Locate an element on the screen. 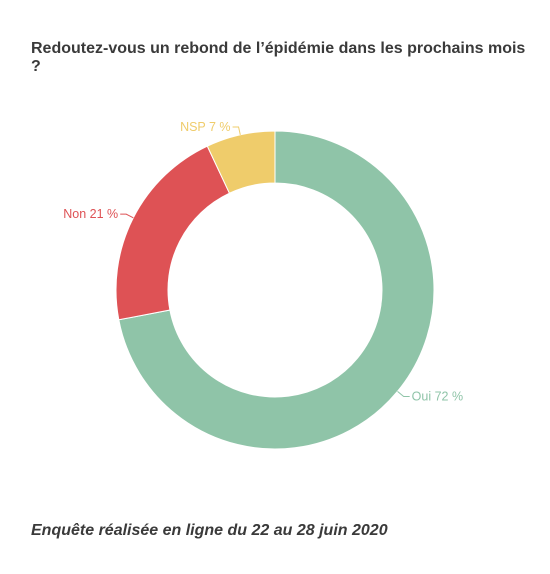 Image resolution: width=550 pixels, height=574 pixels. slice-non is located at coordinates (173, 233).